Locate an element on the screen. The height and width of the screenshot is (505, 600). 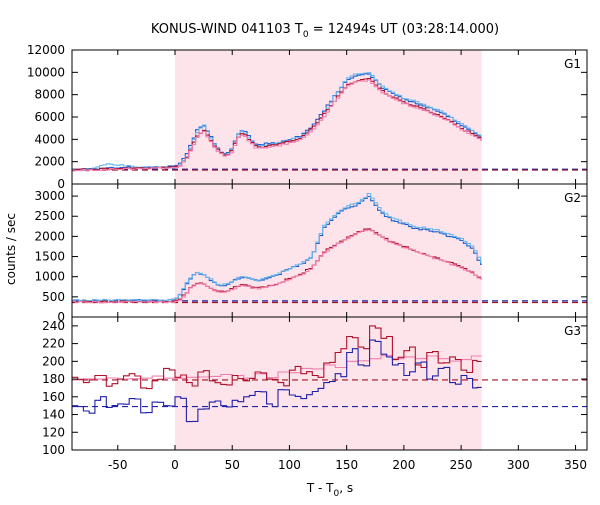
y-tick-label: 500 is located at coordinates (53, 297).